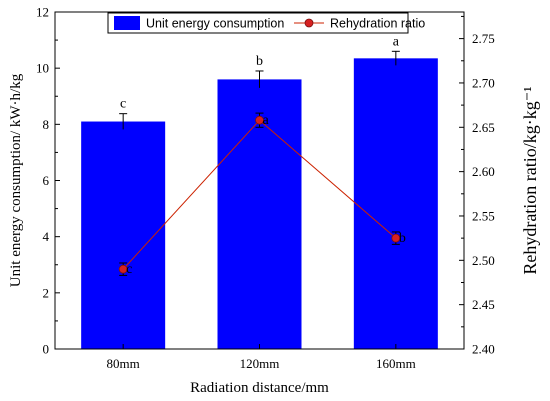  I want to click on legend-bar-label: Unit energy consumption, so click(215, 24).